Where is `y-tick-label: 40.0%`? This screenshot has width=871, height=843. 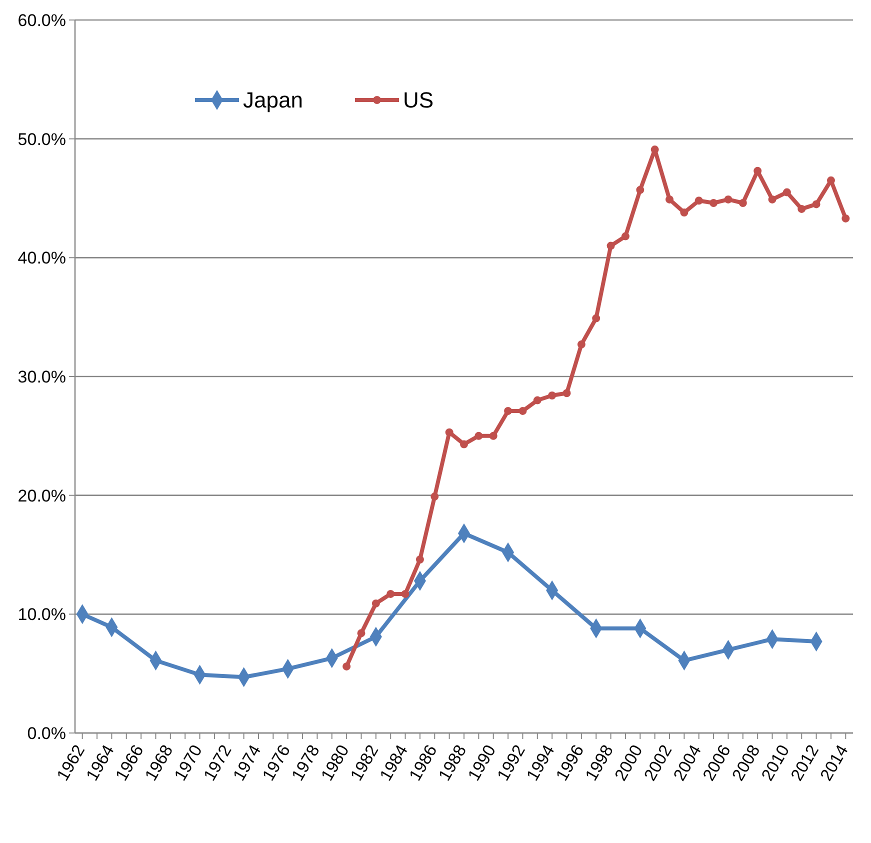
y-tick-label: 40.0% is located at coordinates (42, 258).